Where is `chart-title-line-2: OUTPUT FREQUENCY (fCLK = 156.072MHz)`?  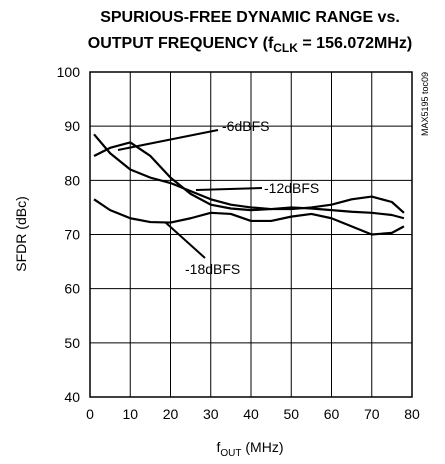 chart-title-line-2: OUTPUT FREQUENCY (fCLK = 156.072MHz) is located at coordinates (250, 45).